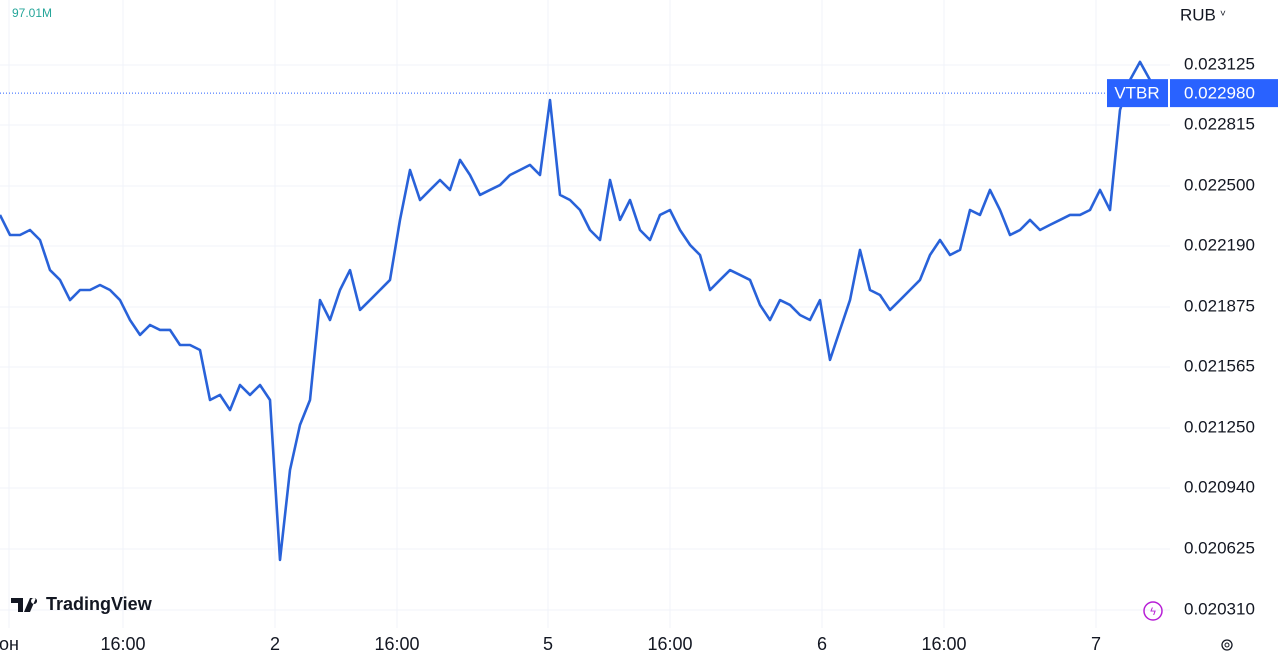 The height and width of the screenshot is (665, 1280). Describe the element at coordinates (1223, 14) in the screenshot. I see `currency-caret: ˅` at that location.